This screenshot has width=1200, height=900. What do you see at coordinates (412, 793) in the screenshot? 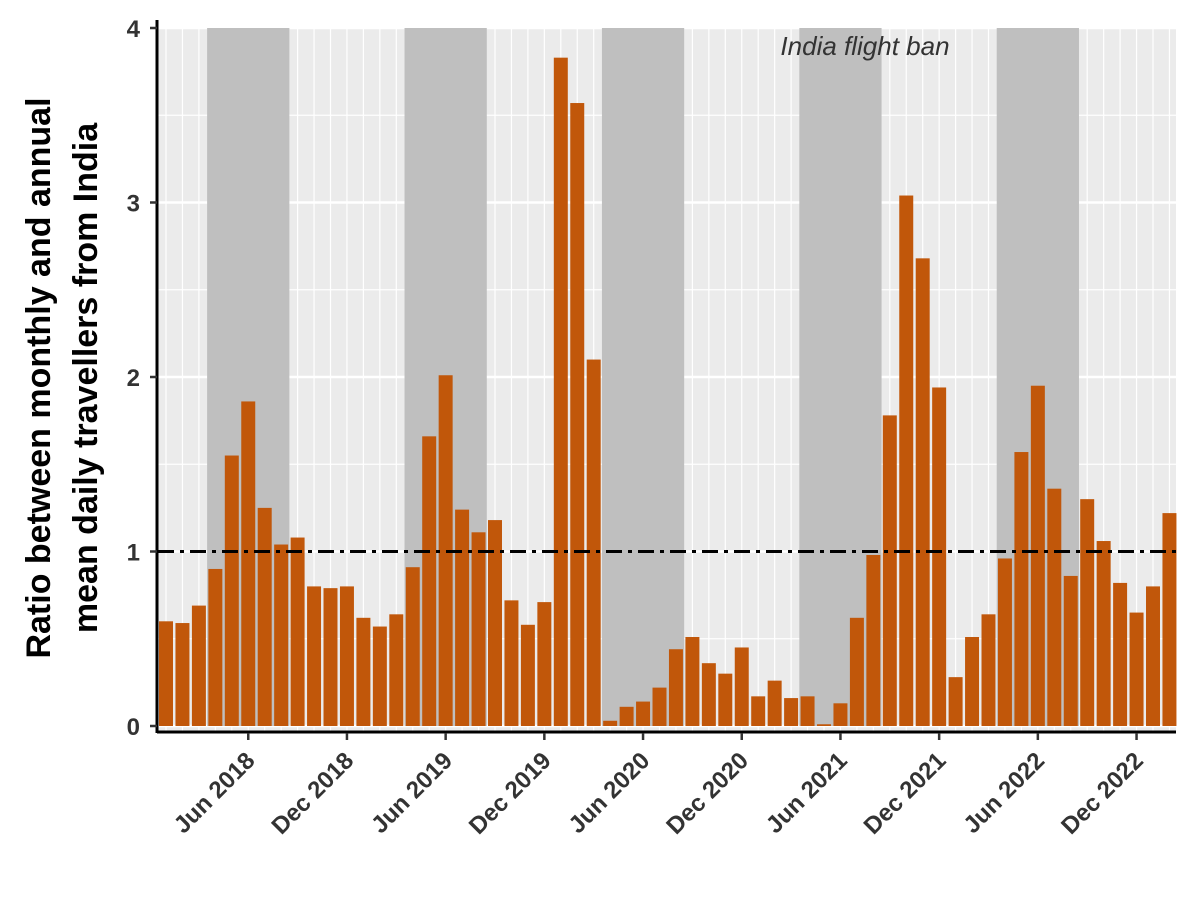
I see `x-tick-label: Jun 2019` at bounding box center [412, 793].